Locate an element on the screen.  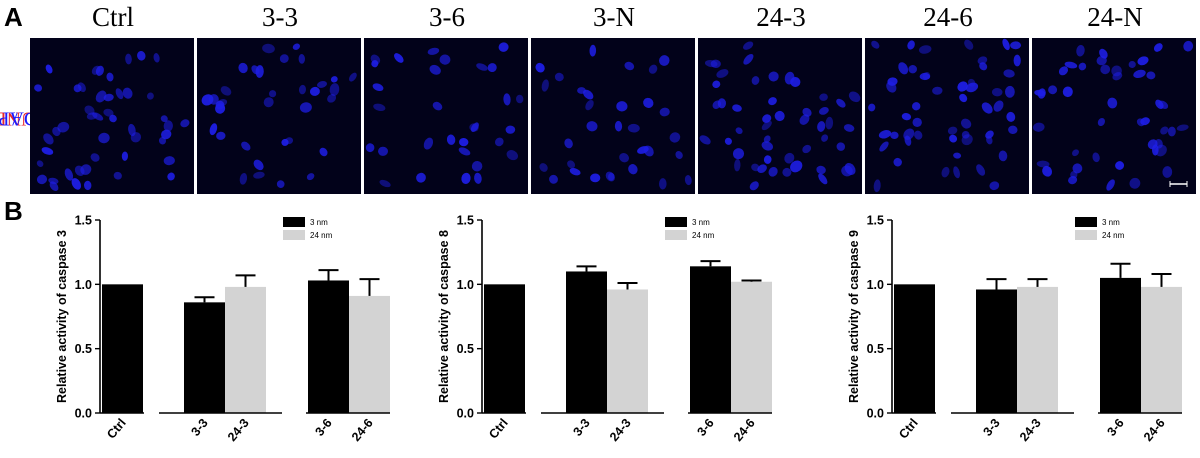
micrograph-label: 24-3 is located at coordinates (781, 17).